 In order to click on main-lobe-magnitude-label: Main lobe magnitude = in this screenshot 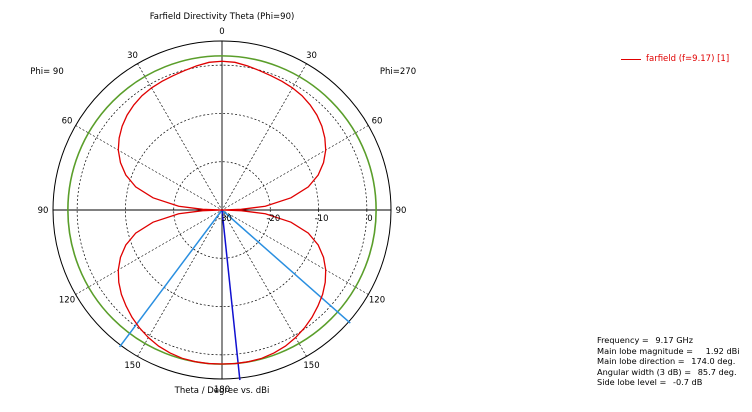, I will do `click(645, 350)`.